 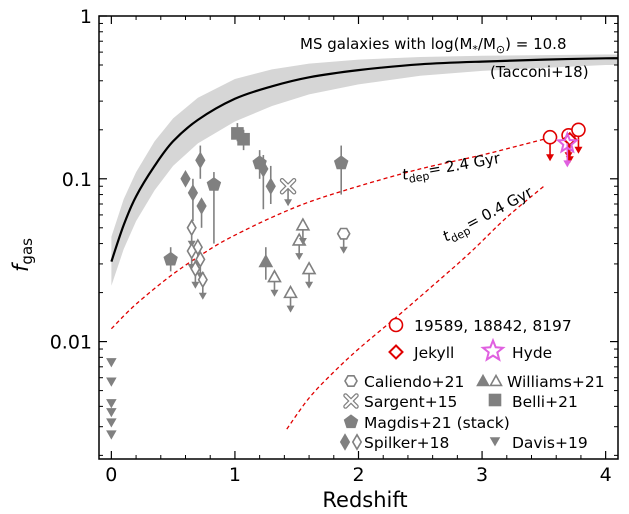 What do you see at coordinates (496, 380) in the screenshot?
I see `legend-marker-williams-open` at bounding box center [496, 380].